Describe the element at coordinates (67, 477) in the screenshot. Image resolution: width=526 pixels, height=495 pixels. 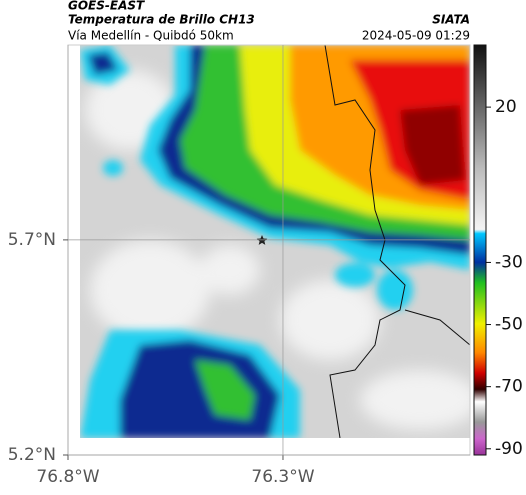
I see `x-tick-label: 76.8°W` at that location.